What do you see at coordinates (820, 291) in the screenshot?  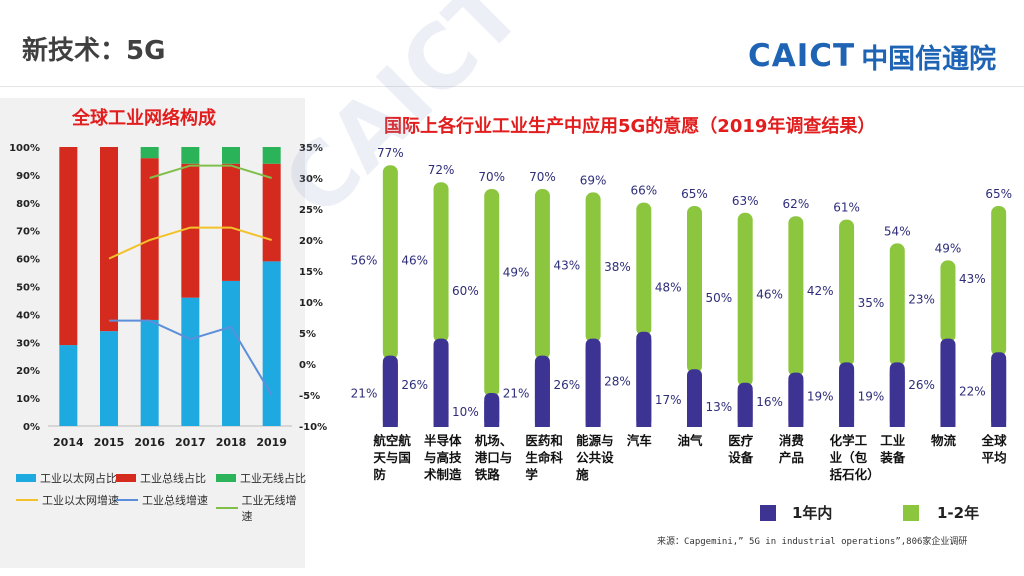 I see `right-1-2yr-label: 42%` at bounding box center [820, 291].